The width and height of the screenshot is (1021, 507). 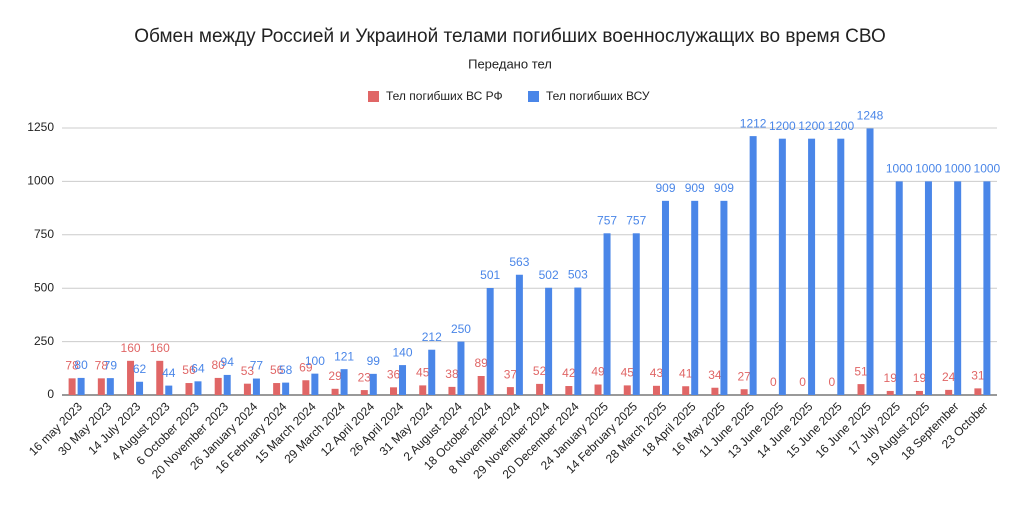 I want to click on value-label: 41, so click(x=686, y=373).